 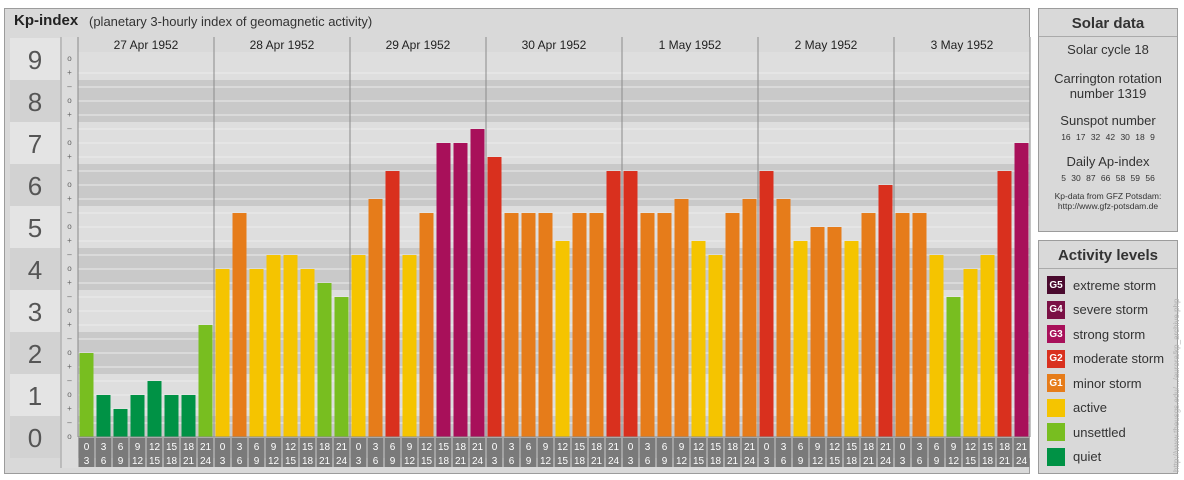 What do you see at coordinates (1108, 23) in the screenshot?
I see `solar-data-title: Solar data` at bounding box center [1108, 23].